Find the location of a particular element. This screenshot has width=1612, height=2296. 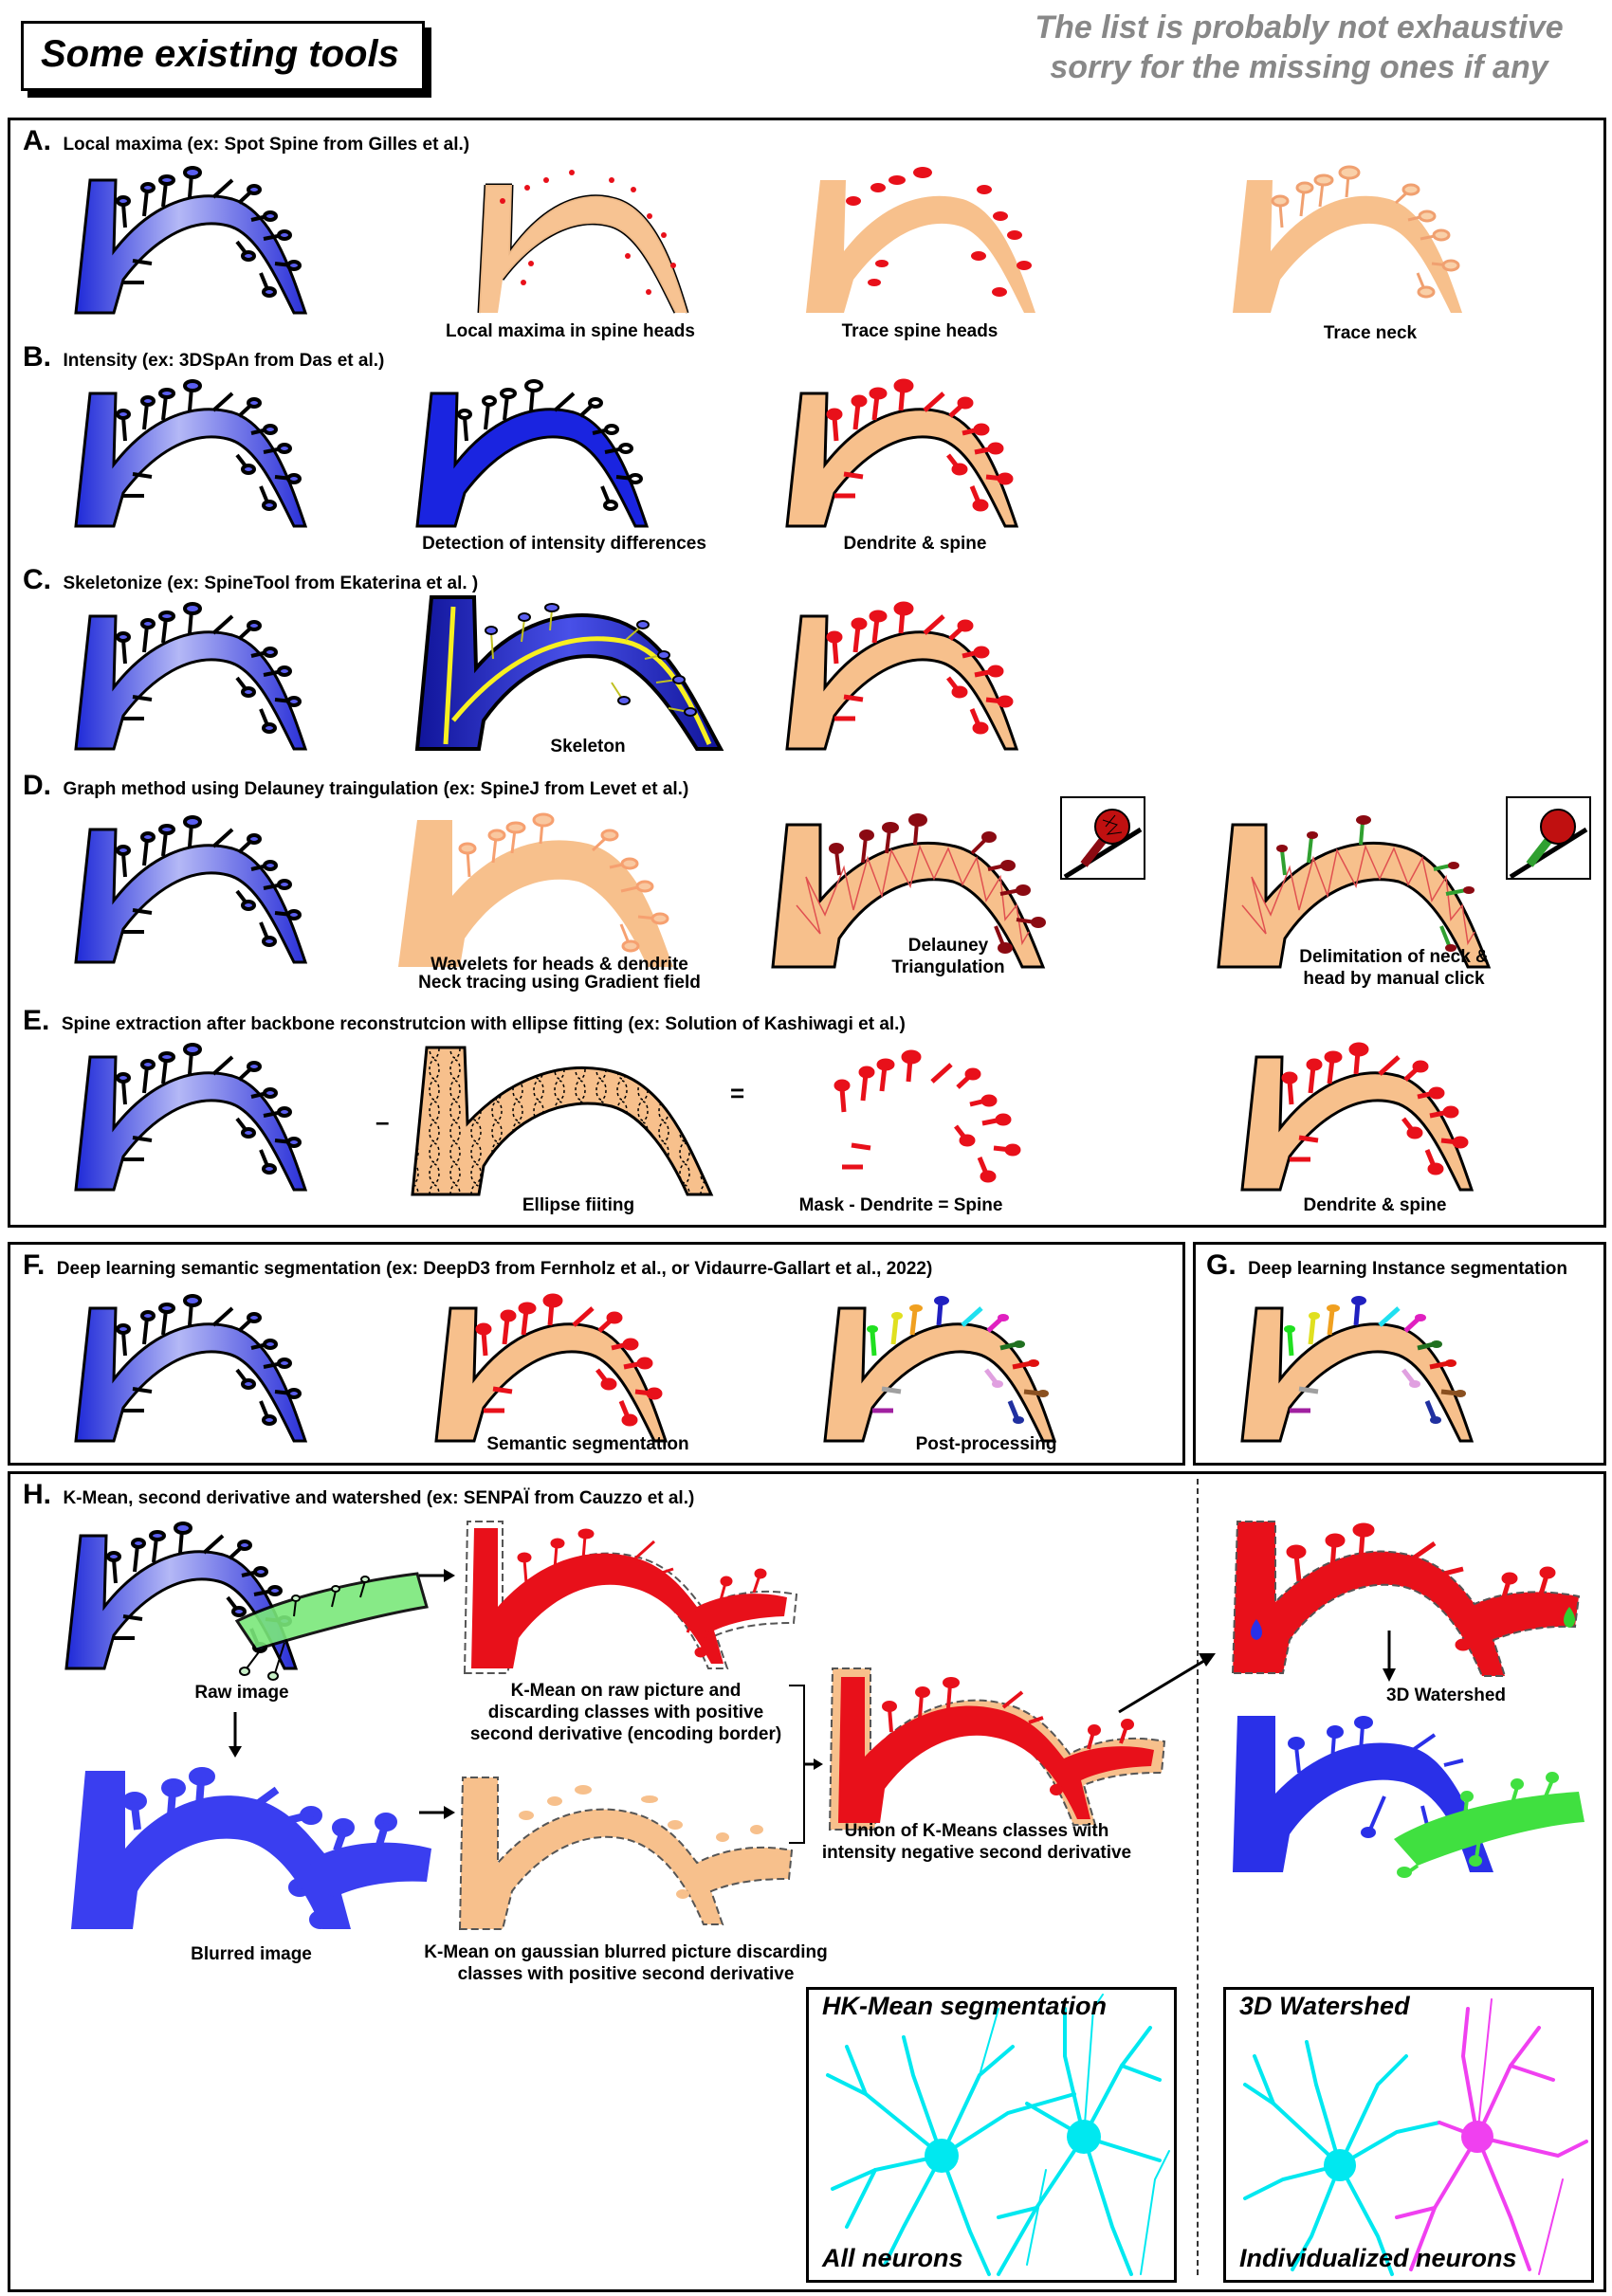

d-caption-2: Delauney Triangulation is located at coordinates (948, 956).